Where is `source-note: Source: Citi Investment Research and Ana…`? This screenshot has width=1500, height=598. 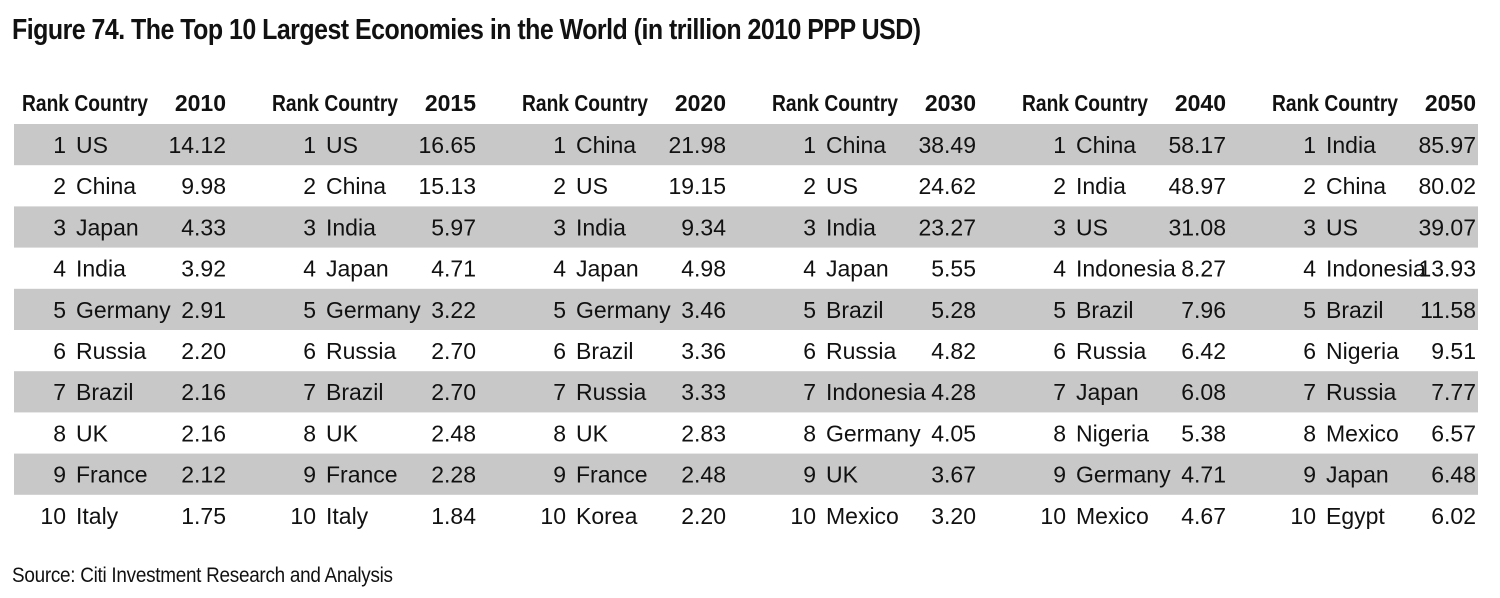 source-note: Source: Citi Investment Research and Ana… is located at coordinates (202, 575).